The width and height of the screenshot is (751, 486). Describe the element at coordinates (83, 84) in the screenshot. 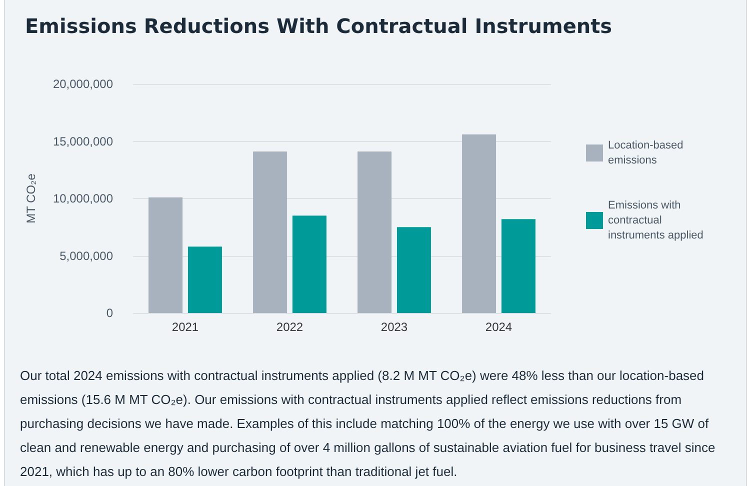

I see `y-tick-label: 20,000,000` at that location.